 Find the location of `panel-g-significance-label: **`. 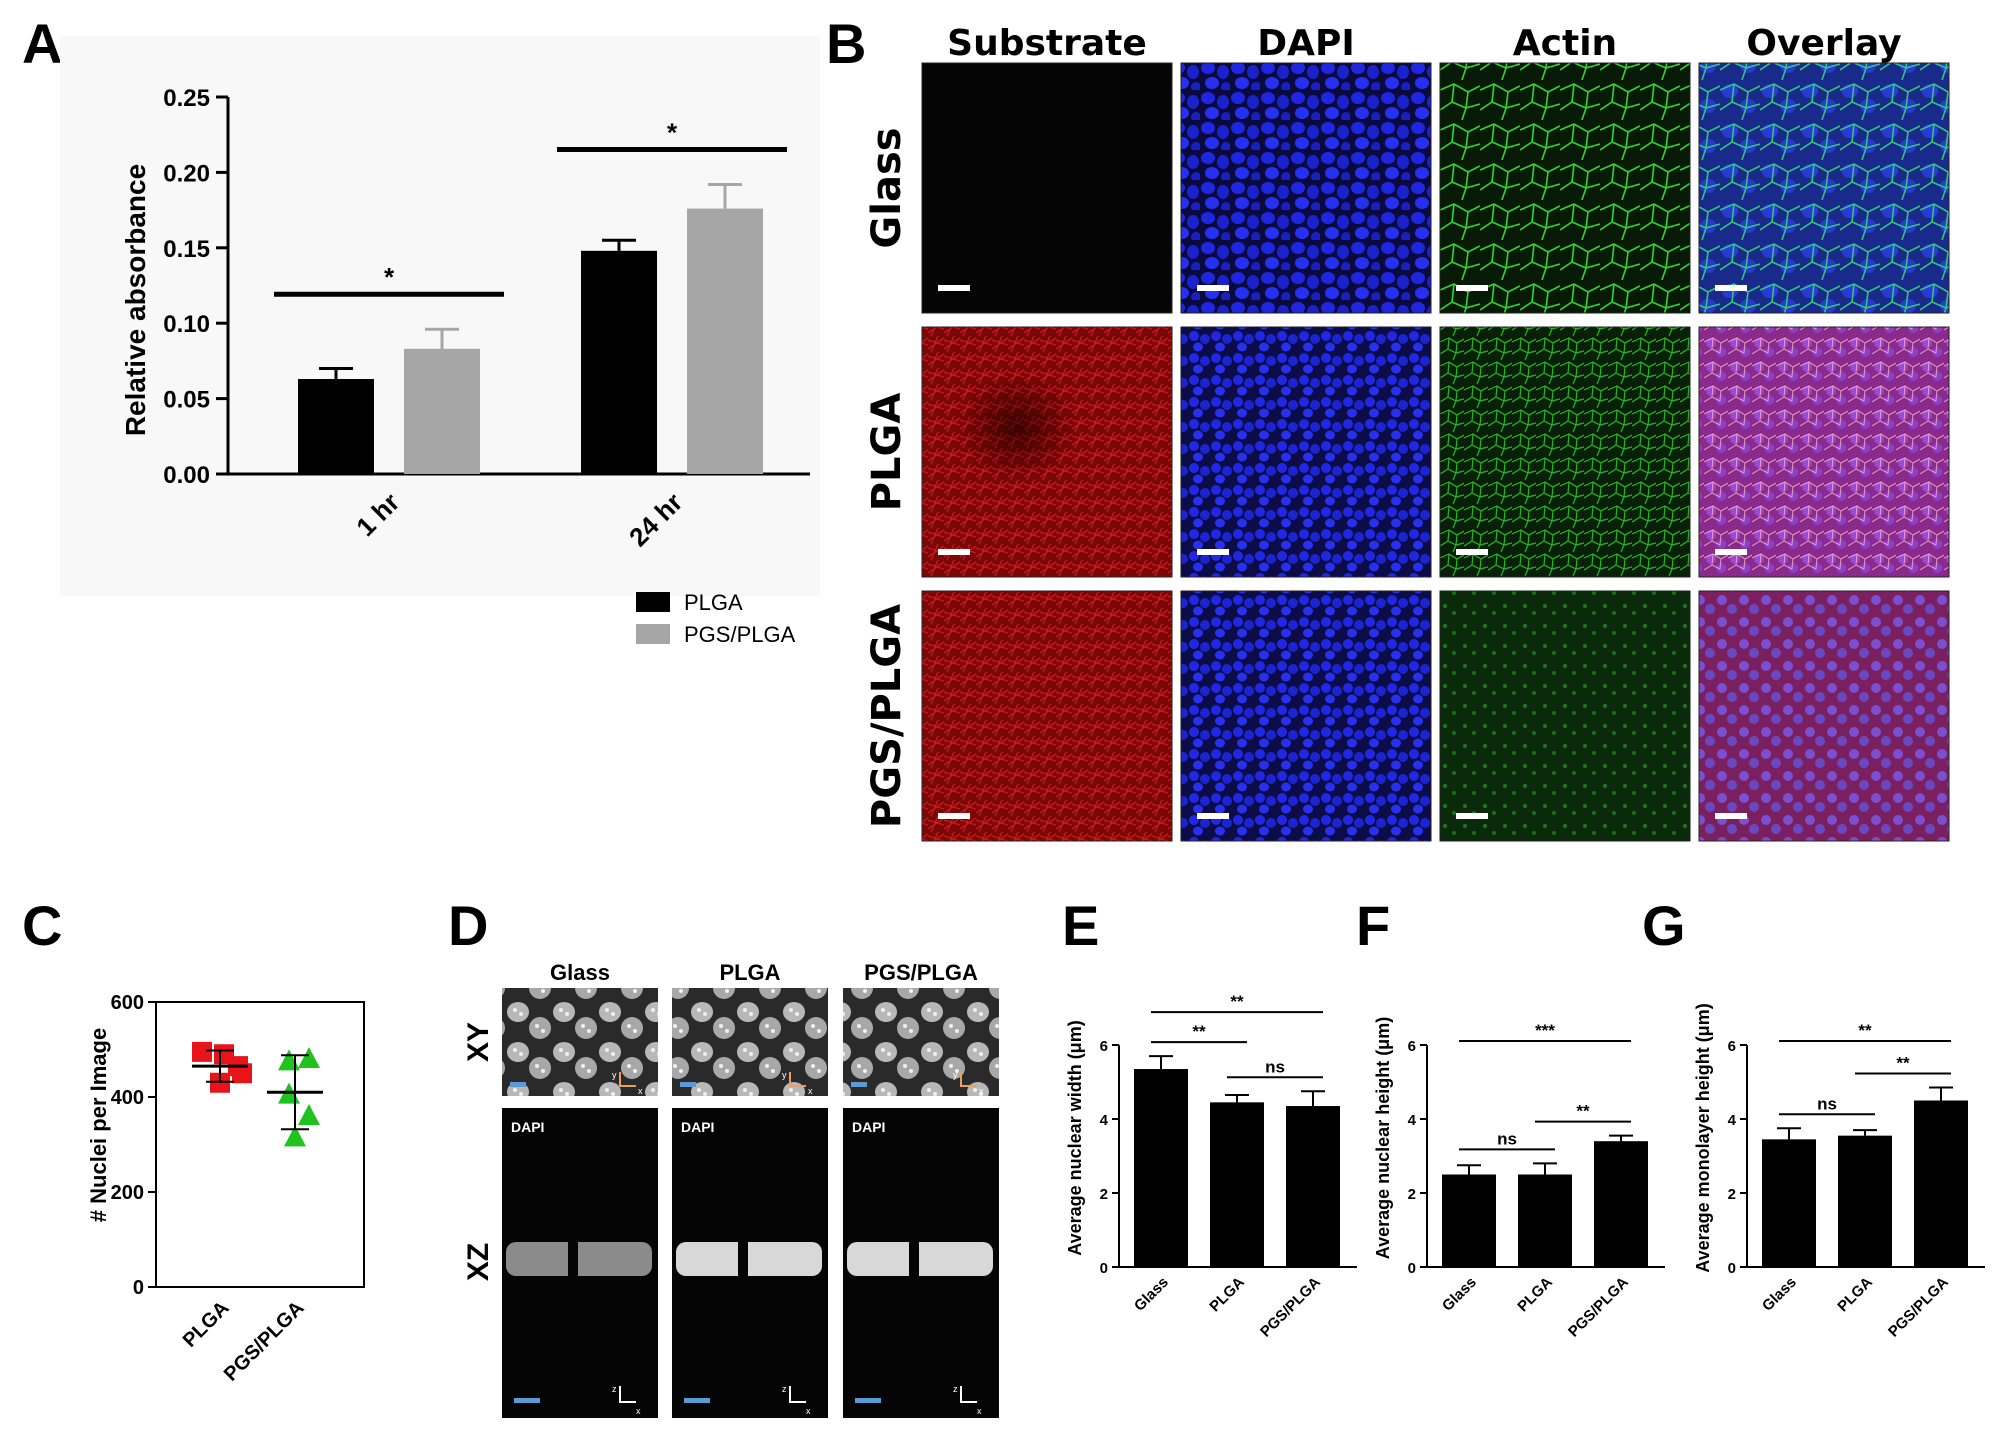

panel-g-significance-label: ** is located at coordinates (1903, 1063).